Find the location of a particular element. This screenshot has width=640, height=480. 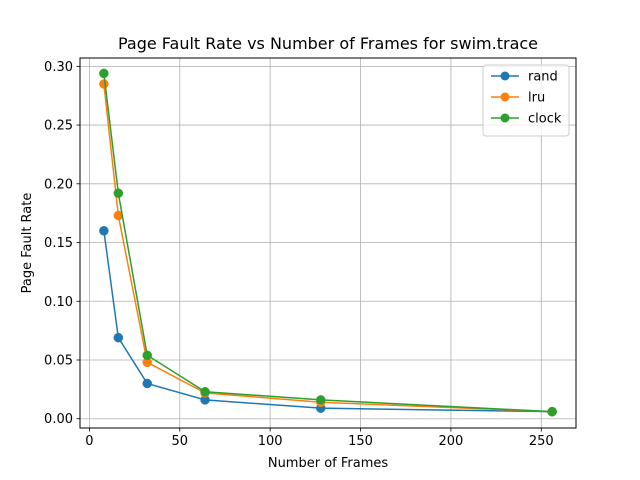

x-tick-label: 50 is located at coordinates (180, 441).